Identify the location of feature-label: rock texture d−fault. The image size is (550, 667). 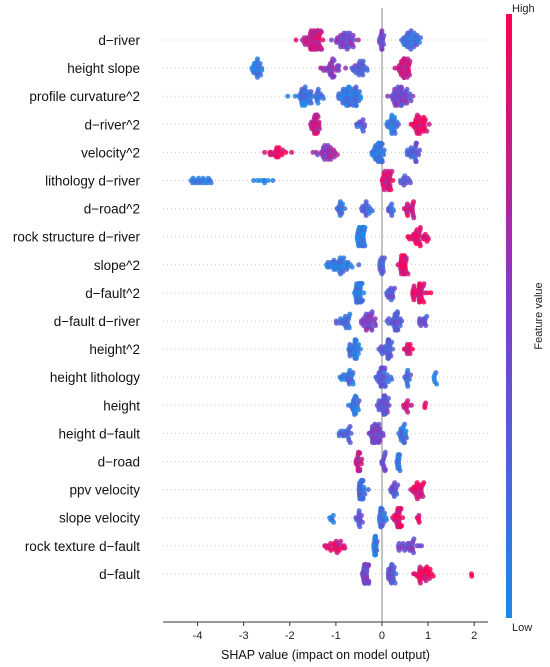
(82, 546).